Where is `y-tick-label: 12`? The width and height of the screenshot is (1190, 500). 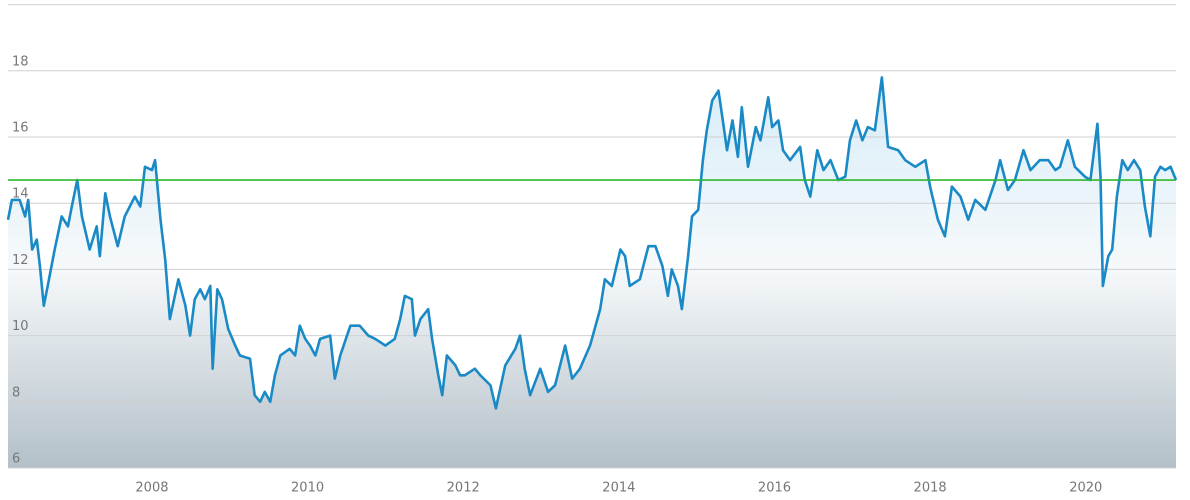
y-tick-label: 12 is located at coordinates (20, 260).